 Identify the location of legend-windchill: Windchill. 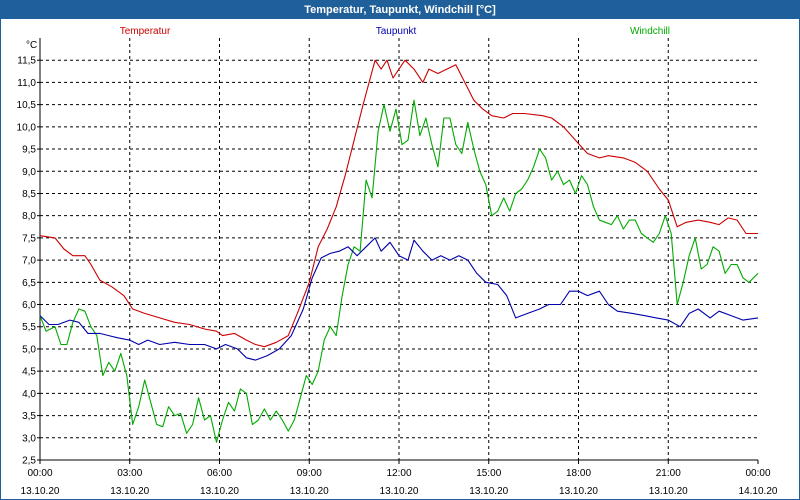
(650, 31).